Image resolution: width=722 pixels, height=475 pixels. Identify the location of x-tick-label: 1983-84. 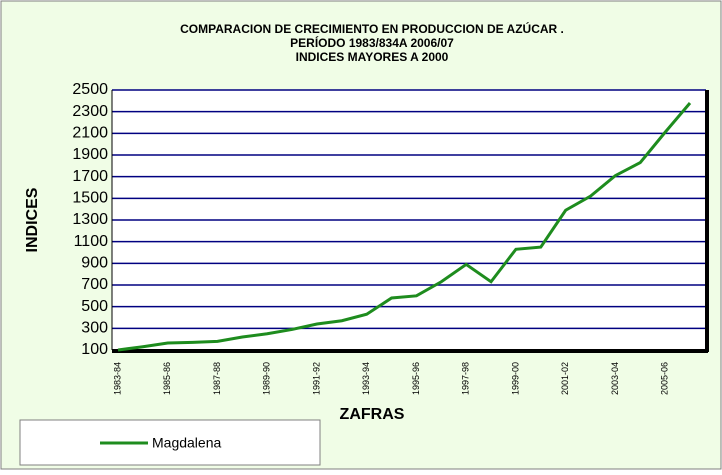
(117, 378).